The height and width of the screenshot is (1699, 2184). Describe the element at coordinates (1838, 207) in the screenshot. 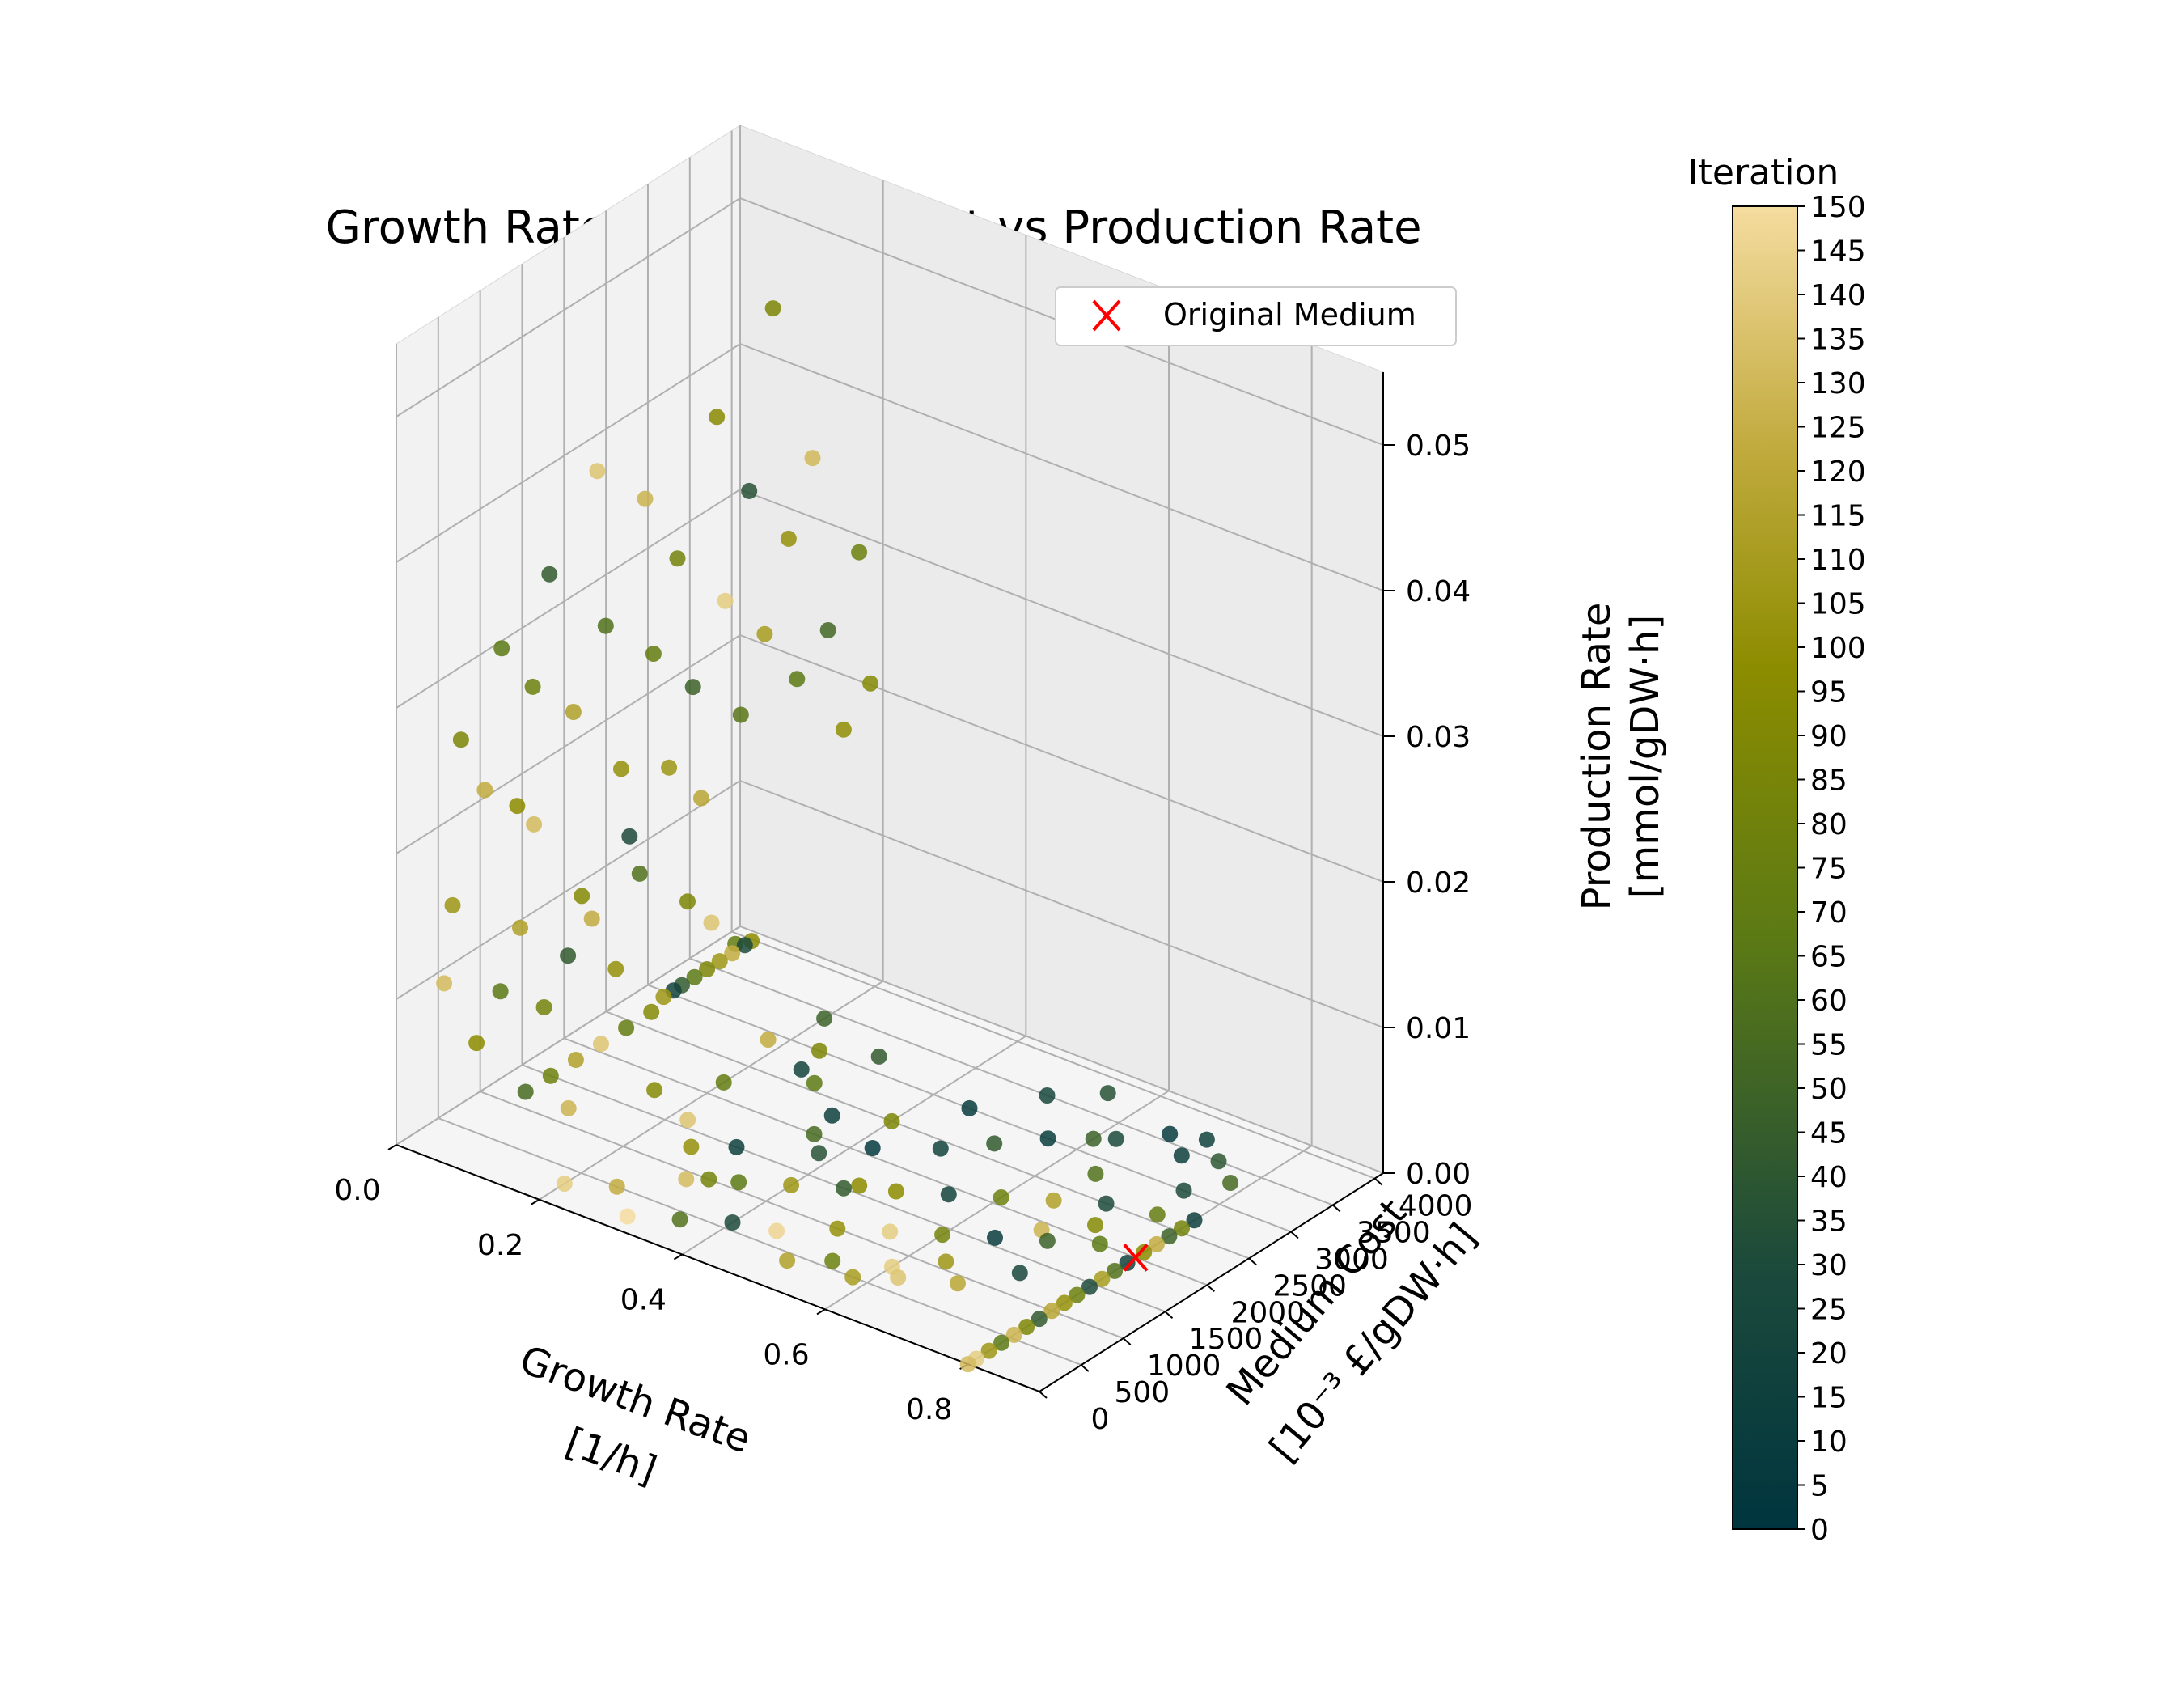

I see `colorbar-tick-label: 150` at that location.